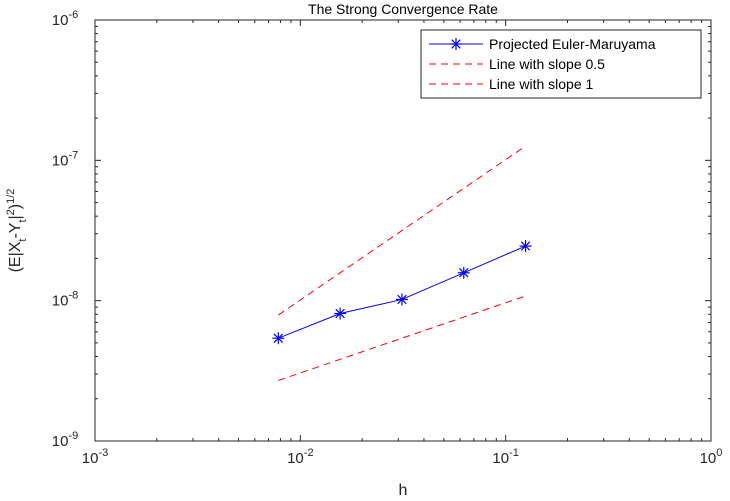  I want to click on x-tick-label: 10⁻², so click(300, 457).